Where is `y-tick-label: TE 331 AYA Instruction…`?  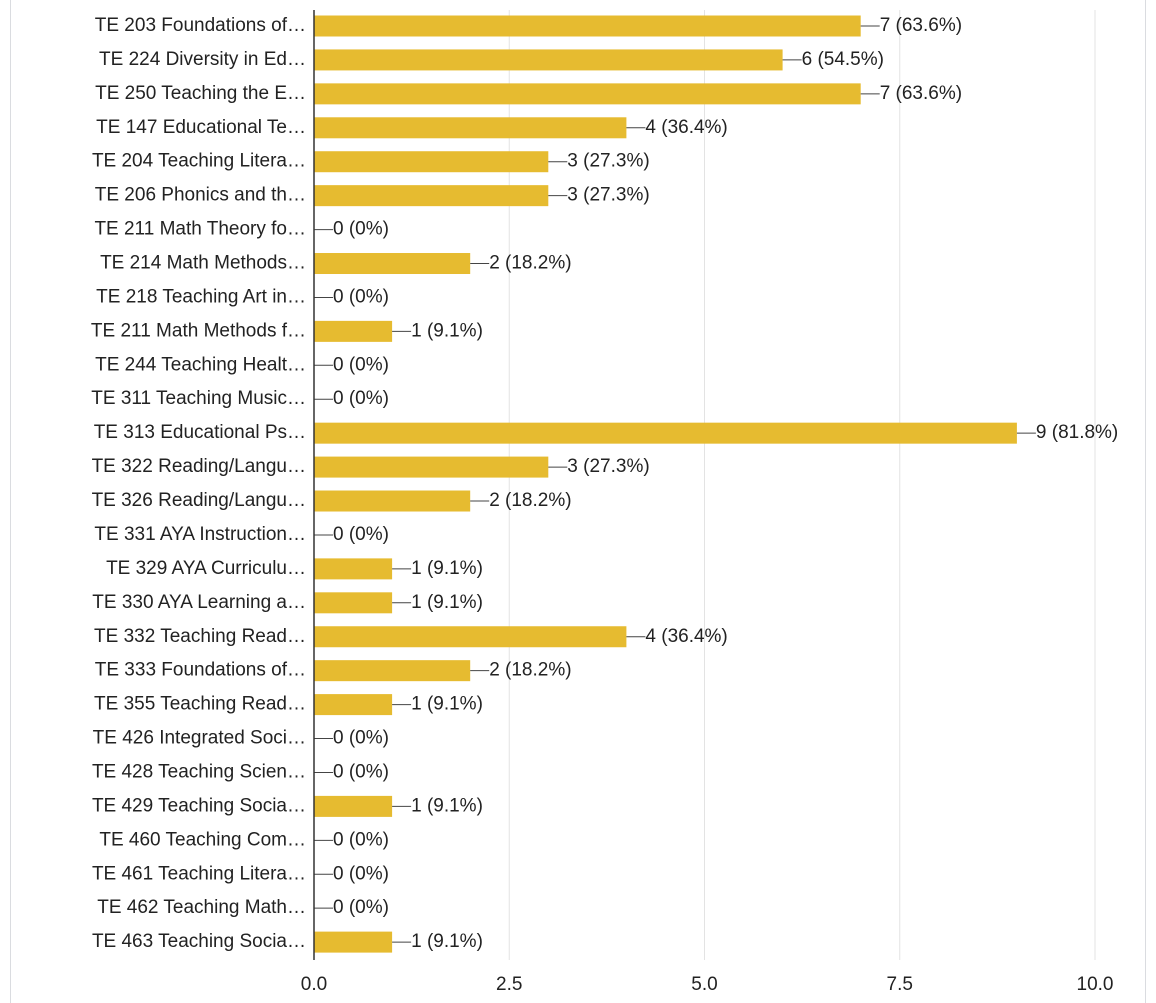 y-tick-label: TE 331 AYA Instruction… is located at coordinates (200, 534).